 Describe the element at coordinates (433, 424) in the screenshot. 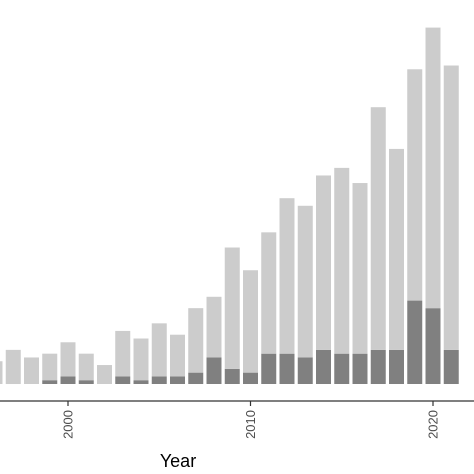

I see `x-tick-label-2020: 2020` at that location.